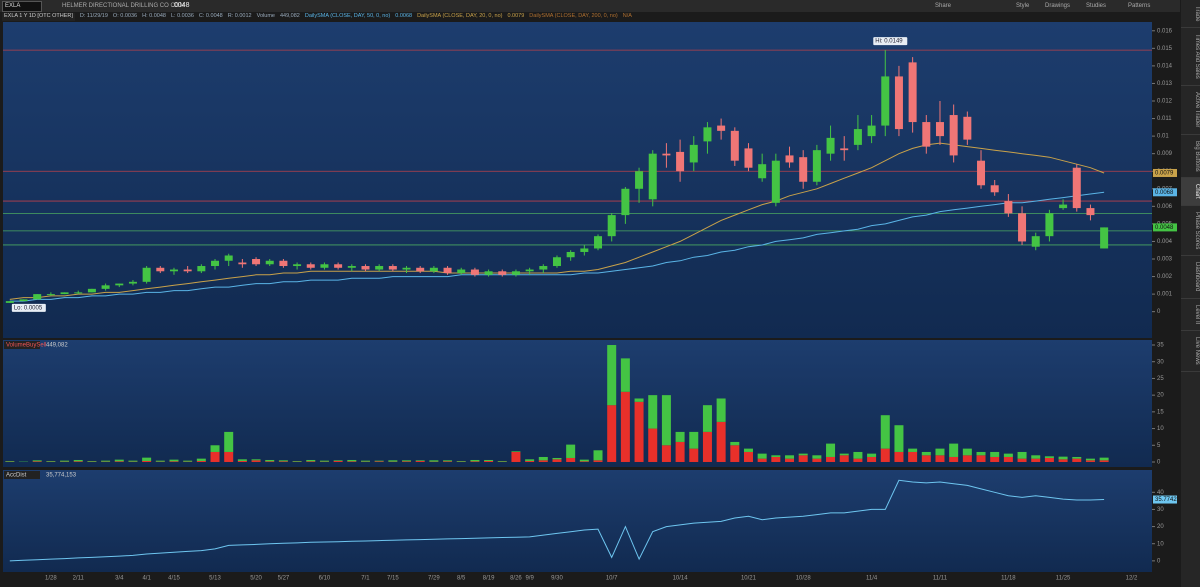 This screenshot has height=587, width=1200. What do you see at coordinates (1023, 6) in the screenshot?
I see `toolbar-button: Style` at bounding box center [1023, 6].